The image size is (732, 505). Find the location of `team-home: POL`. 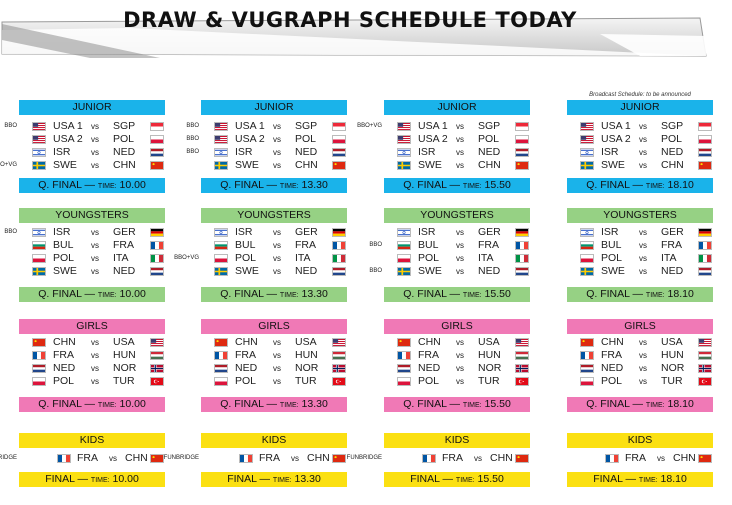

team-home: POL is located at coordinates (612, 381).